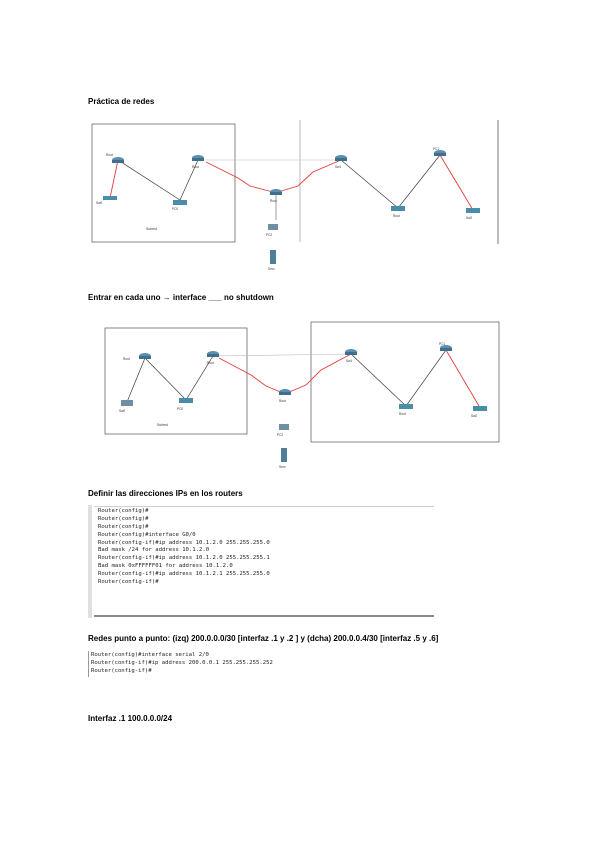  I want to click on step4-heading: Interfaz .1 100.0.0.0/24, so click(130, 718).